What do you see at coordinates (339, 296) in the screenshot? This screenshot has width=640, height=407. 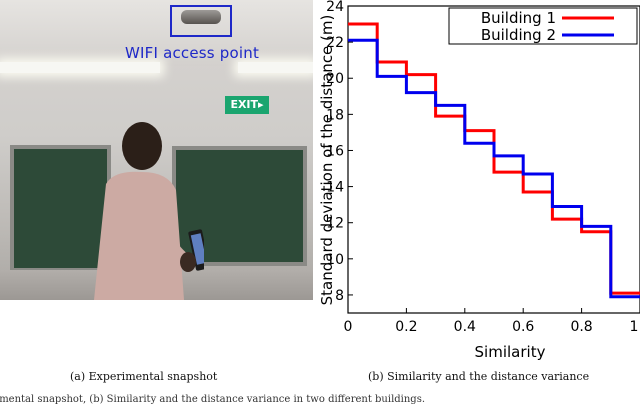 I see `y-tick-label: 8` at bounding box center [339, 296].